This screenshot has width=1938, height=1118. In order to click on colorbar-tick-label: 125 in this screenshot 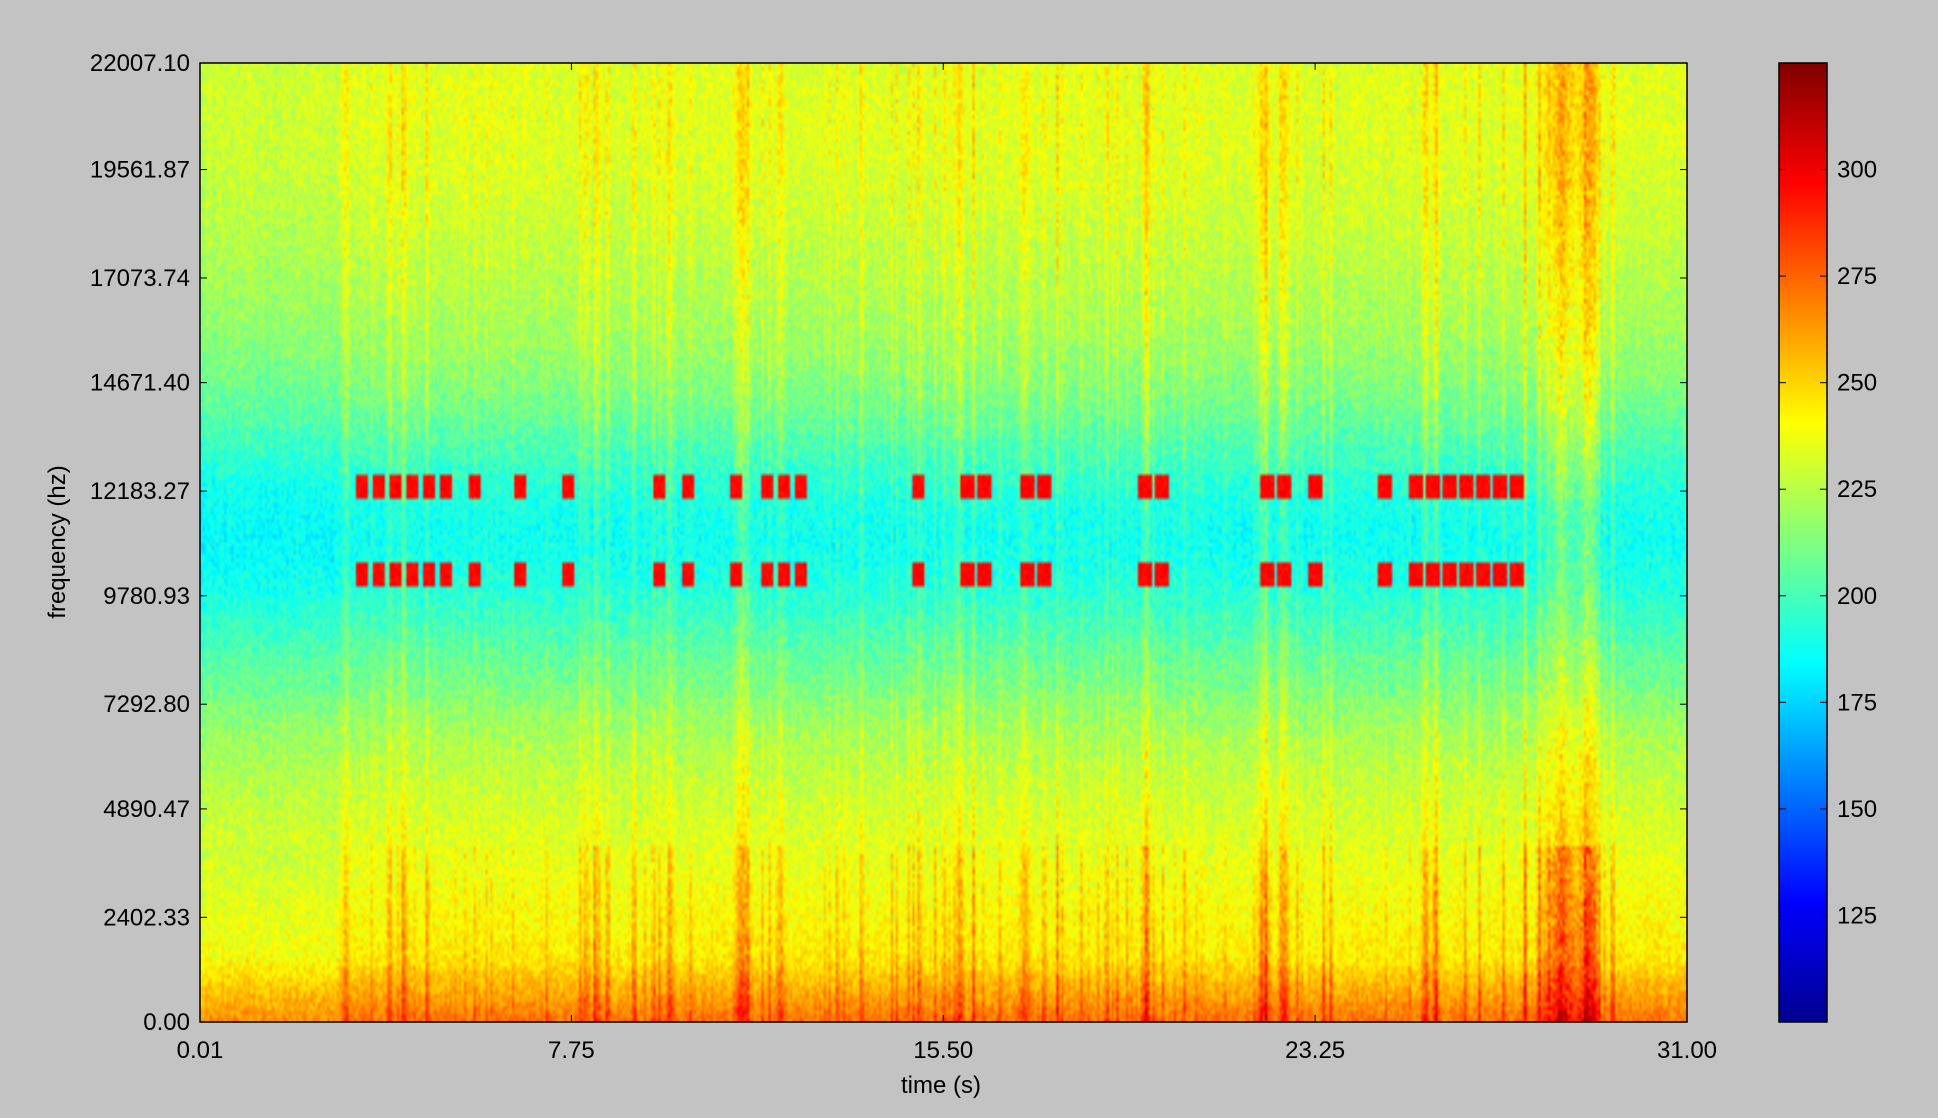, I will do `click(1857, 915)`.